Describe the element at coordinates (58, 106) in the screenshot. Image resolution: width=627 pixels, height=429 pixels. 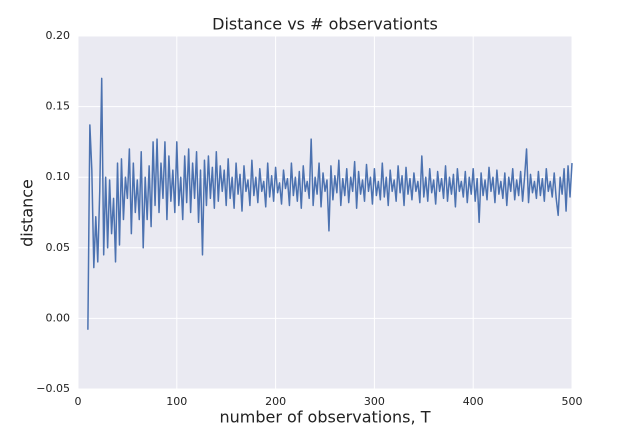
I see `y-tick-label: 0.15` at that location.